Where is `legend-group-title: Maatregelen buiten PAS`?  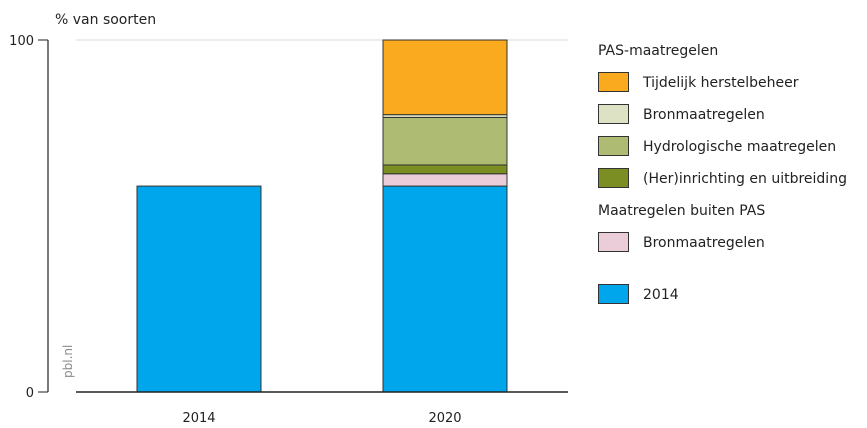
legend-group-title: Maatregelen buiten PAS is located at coordinates (681, 211).